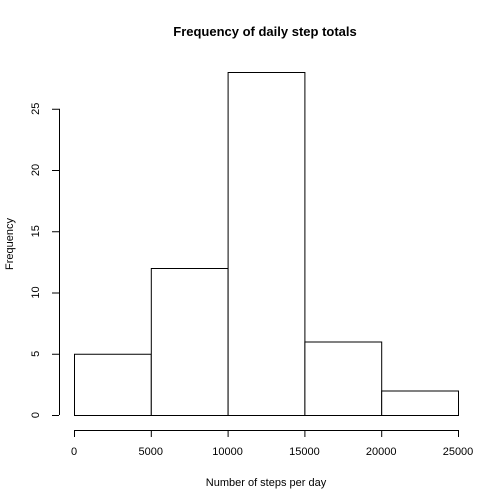 This screenshot has width=504, height=504. I want to click on x-axis: 0 5000 10000 15000 20000 25000, so click(272, 444).